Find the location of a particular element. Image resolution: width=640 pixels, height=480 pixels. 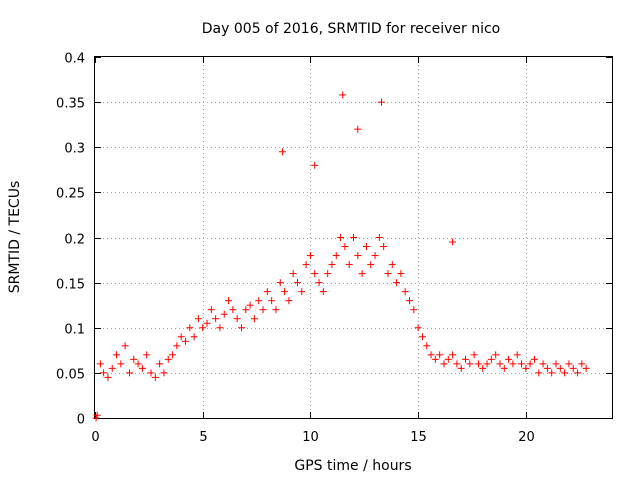

x-tick-label: 5 is located at coordinates (203, 437).